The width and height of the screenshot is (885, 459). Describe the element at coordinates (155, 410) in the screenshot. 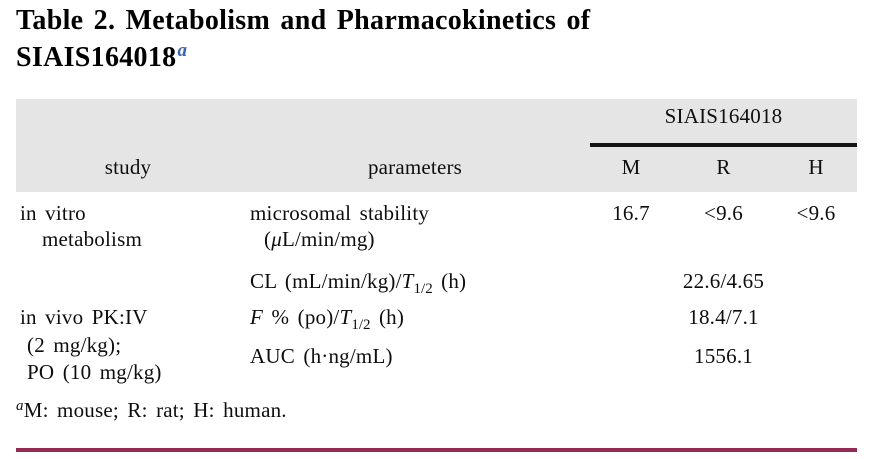

I see `footnote-text: M: mouse; R: rat; H: human.` at that location.